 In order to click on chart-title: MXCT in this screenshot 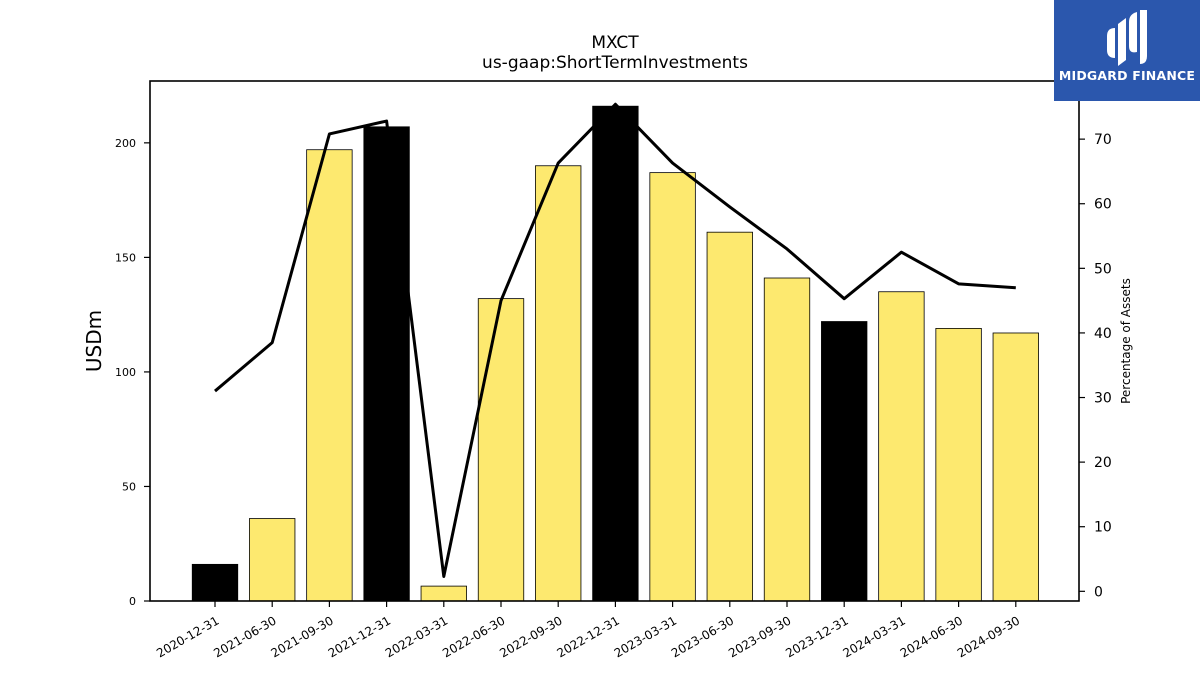, I will do `click(615, 43)`.